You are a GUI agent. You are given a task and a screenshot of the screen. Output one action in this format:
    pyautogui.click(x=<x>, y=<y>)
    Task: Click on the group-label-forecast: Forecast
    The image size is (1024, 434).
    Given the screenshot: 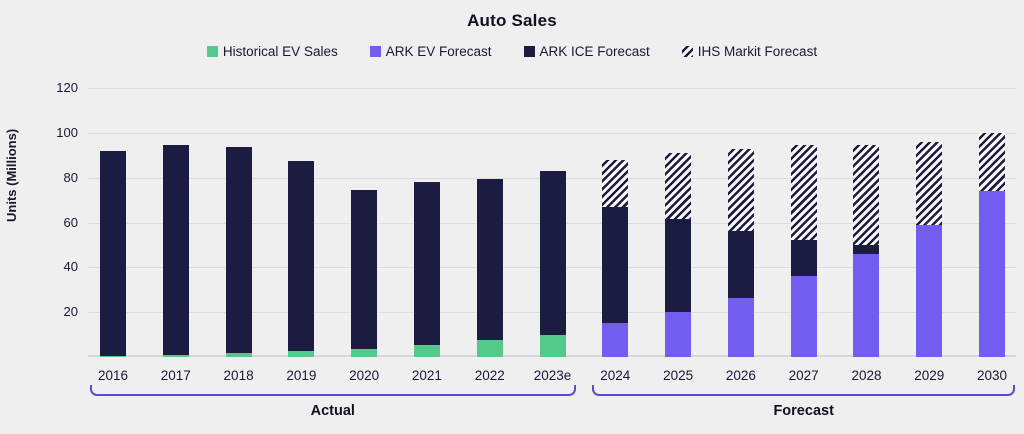 What is the action you would take?
    pyautogui.click(x=803, y=411)
    